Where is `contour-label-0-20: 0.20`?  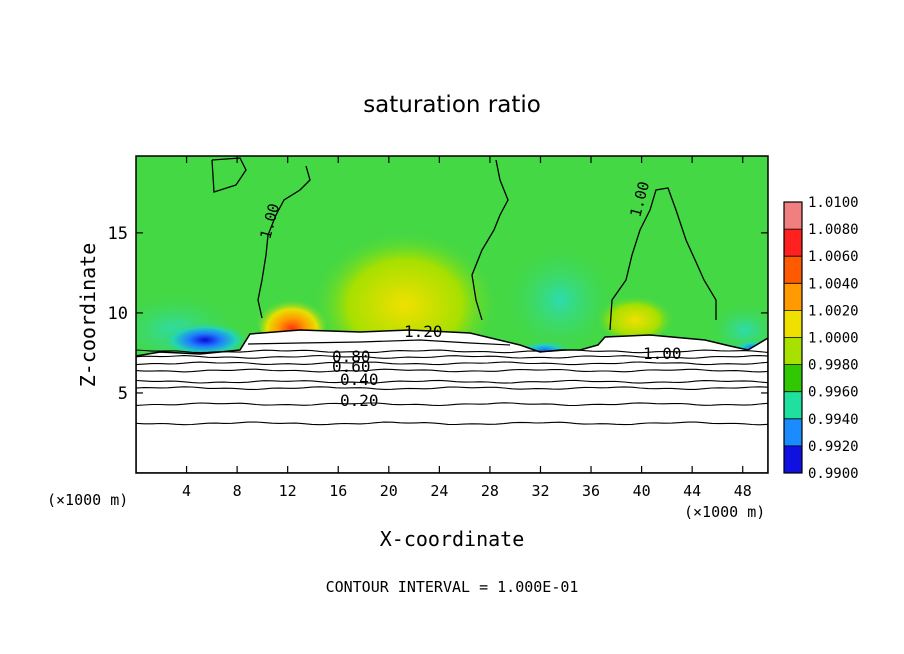
contour-label-0-20: 0.20 is located at coordinates (359, 400).